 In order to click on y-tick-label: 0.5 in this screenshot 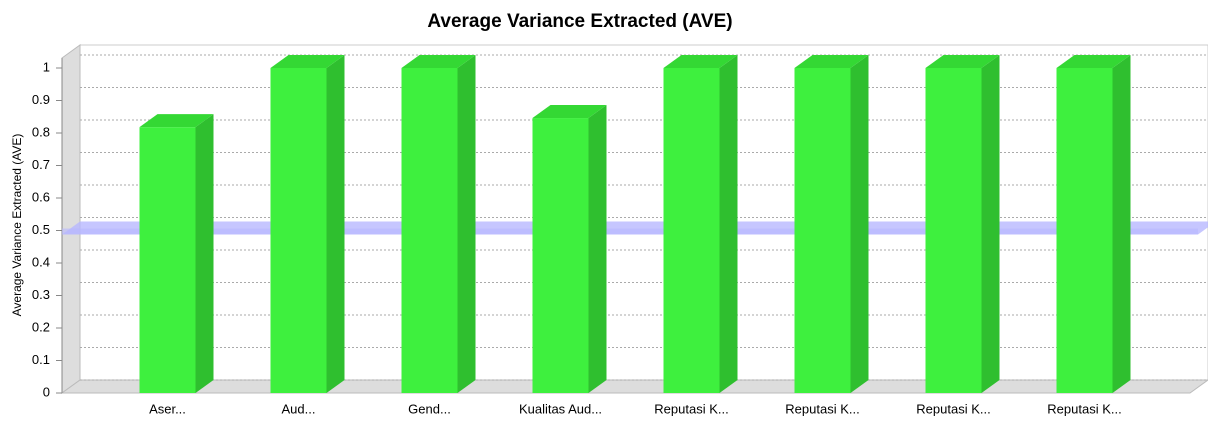, I will do `click(41, 229)`.